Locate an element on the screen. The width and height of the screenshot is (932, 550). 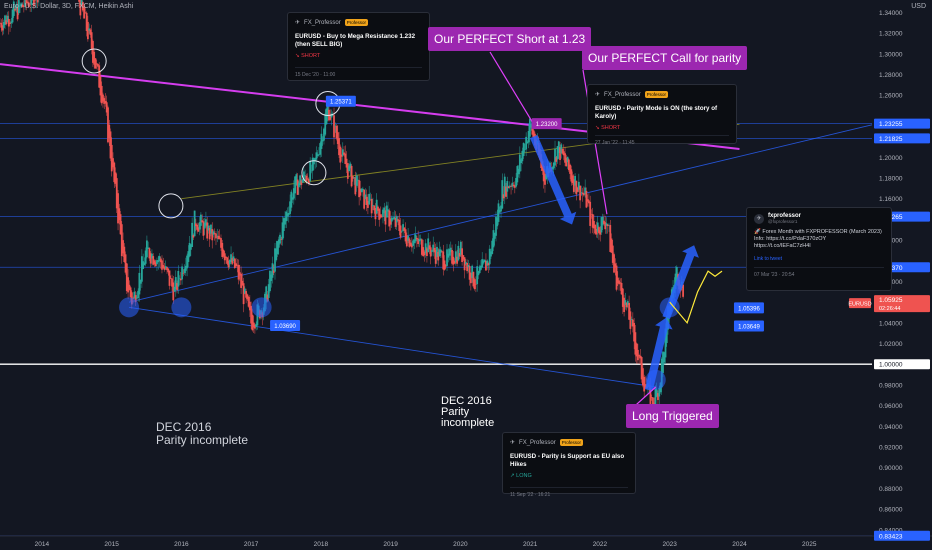
idea-direction: ↘ SHORT is located at coordinates (308, 56).